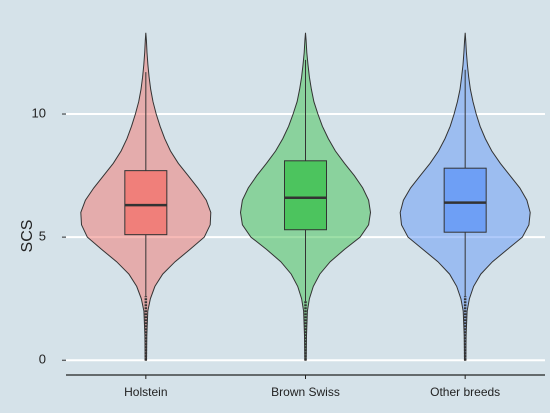 The height and width of the screenshot is (418, 550). Describe the element at coordinates (42, 359) in the screenshot. I see `y-tick-label: 0` at that location.